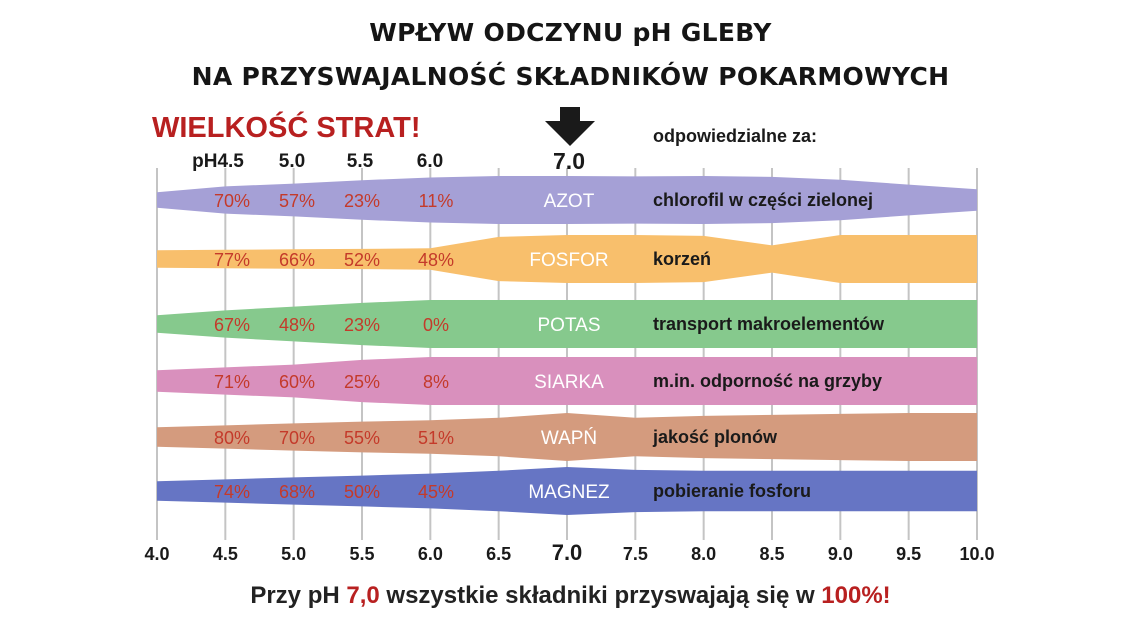 This screenshot has height=642, width=1141. What do you see at coordinates (232, 201) in the screenshot?
I see `loss-azot-0: 70%` at bounding box center [232, 201].